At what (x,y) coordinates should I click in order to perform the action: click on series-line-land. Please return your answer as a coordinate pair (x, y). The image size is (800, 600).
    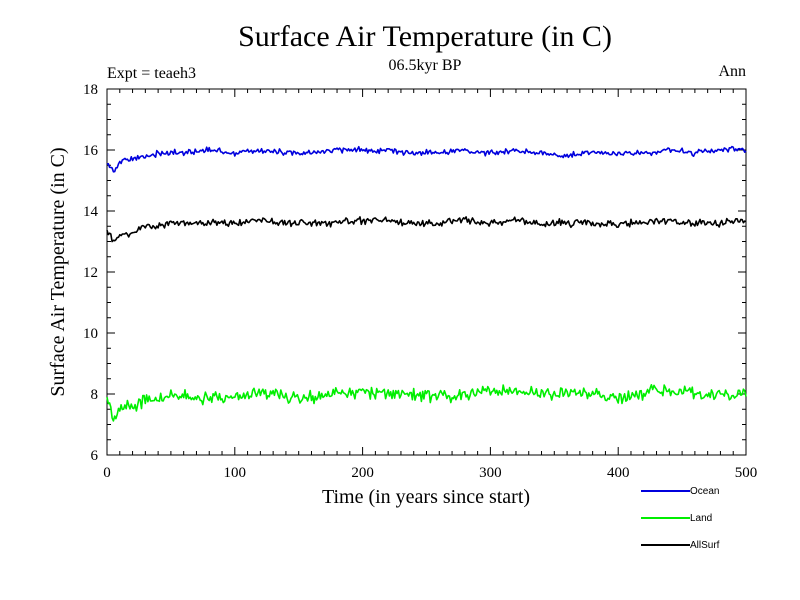
    Looking at the image, I should click on (426, 402).